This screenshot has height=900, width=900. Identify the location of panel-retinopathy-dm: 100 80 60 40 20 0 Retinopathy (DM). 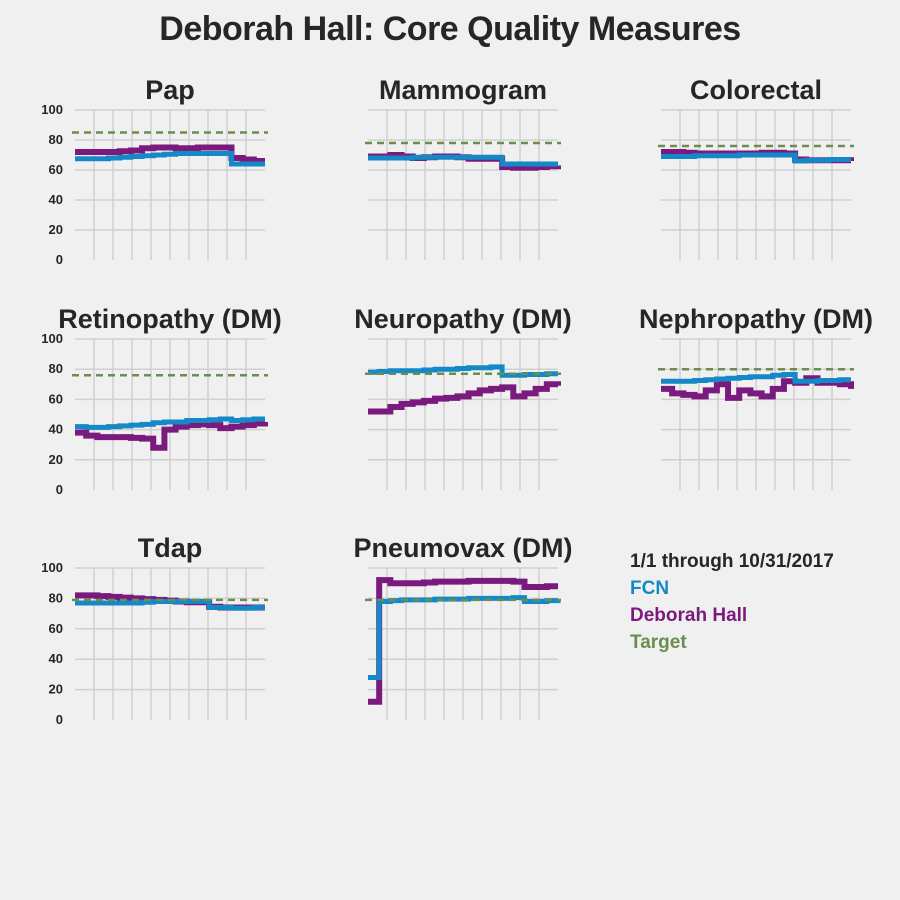
(161, 400).